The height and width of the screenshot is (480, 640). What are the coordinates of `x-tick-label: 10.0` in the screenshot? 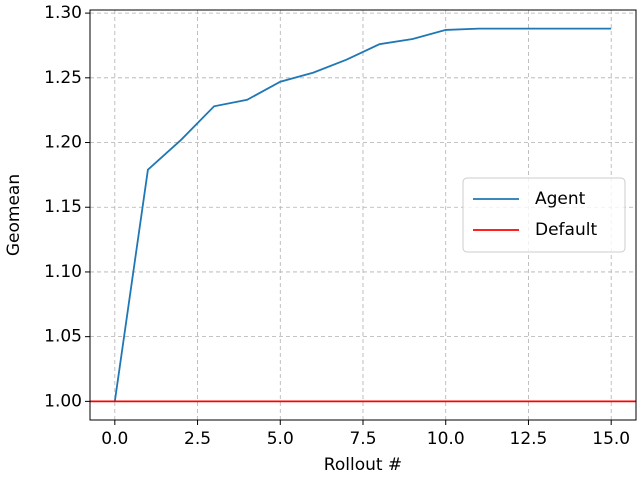 It's located at (446, 439).